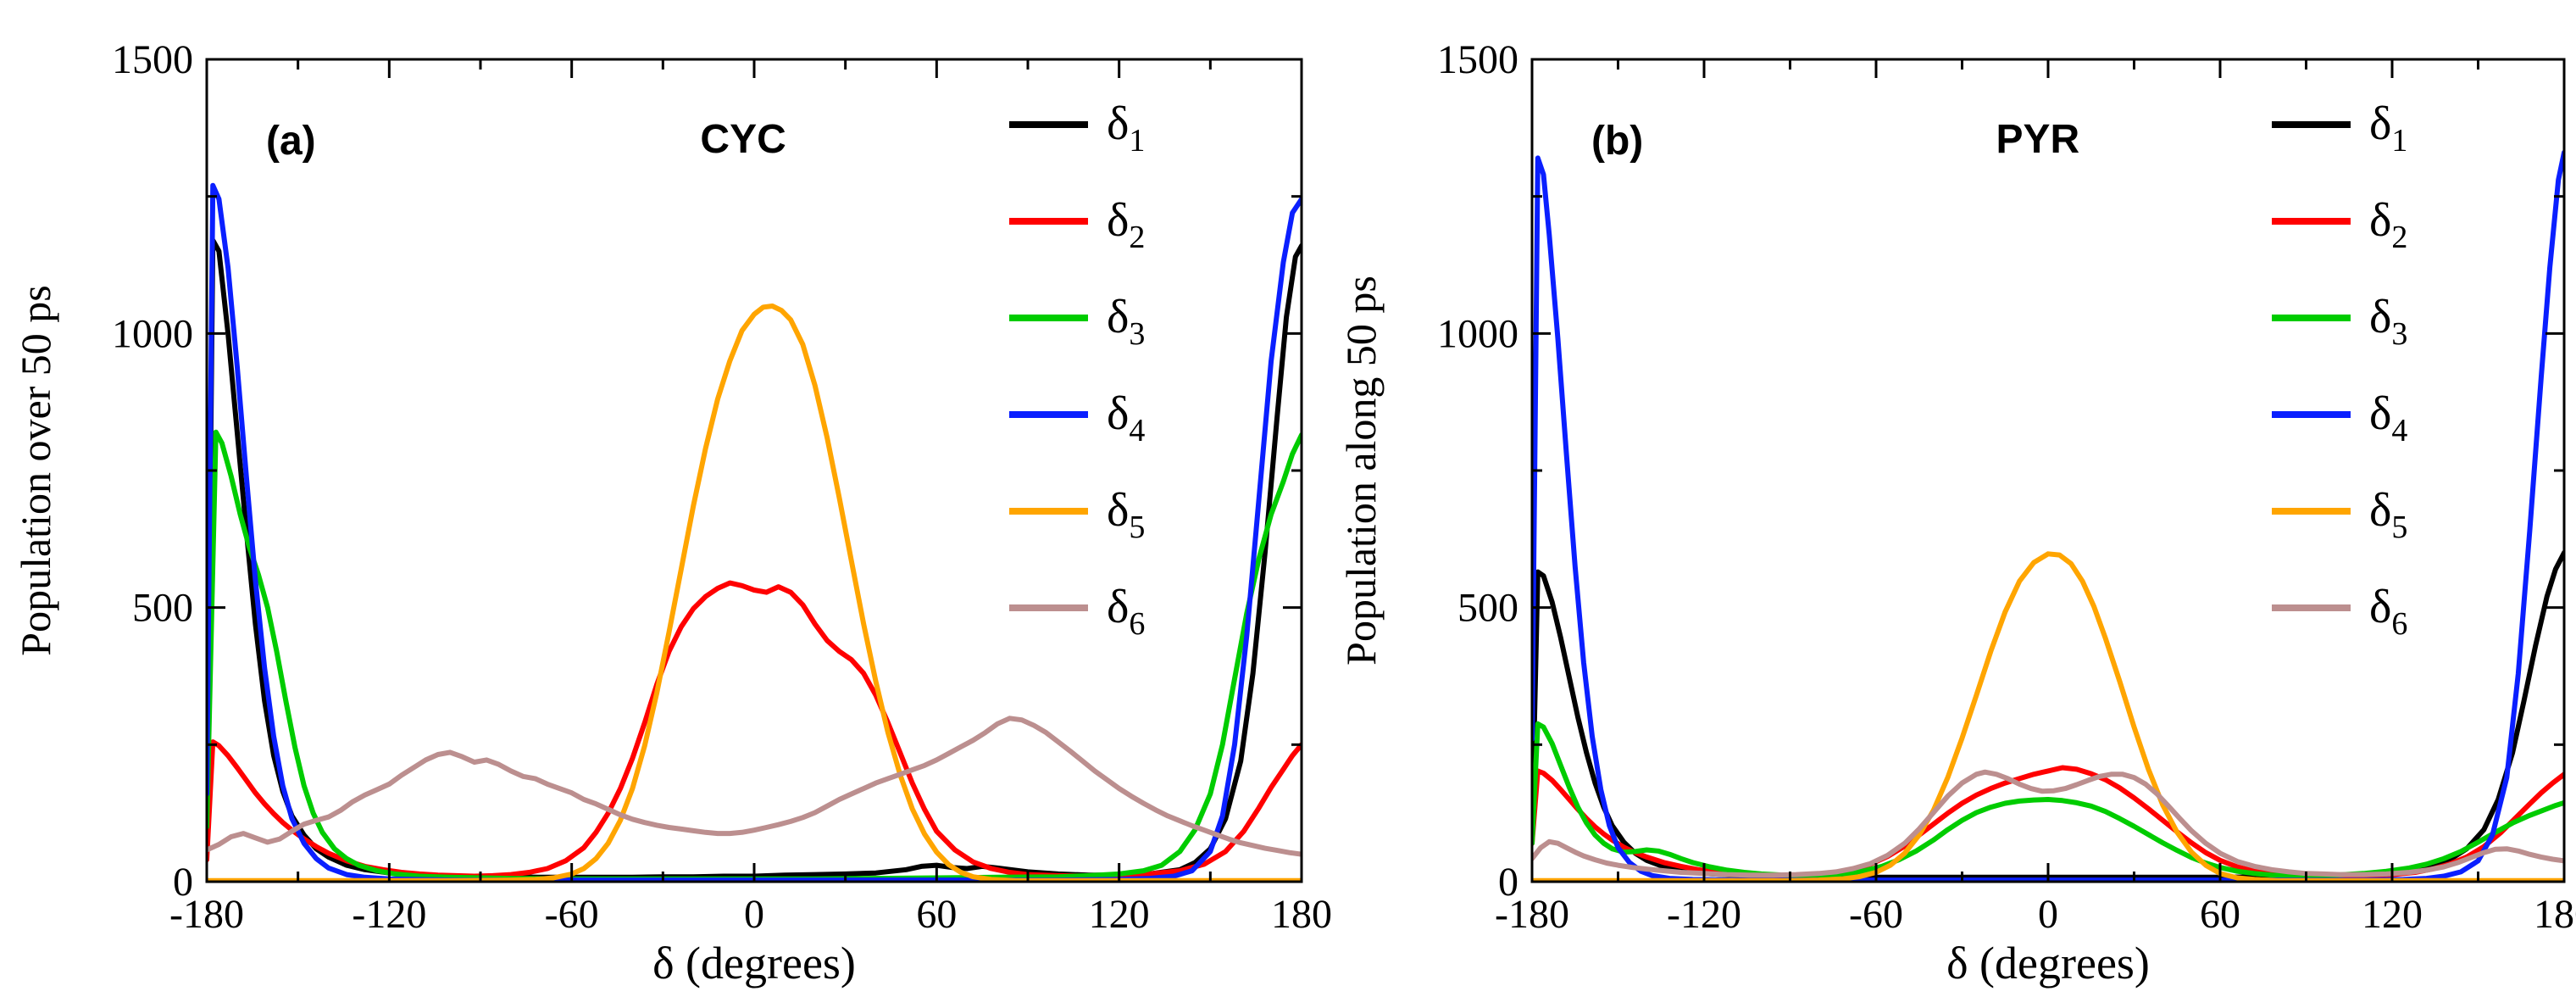 Image resolution: width=2576 pixels, height=997 pixels. What do you see at coordinates (291, 141) in the screenshot?
I see `panel-label: (a)` at bounding box center [291, 141].